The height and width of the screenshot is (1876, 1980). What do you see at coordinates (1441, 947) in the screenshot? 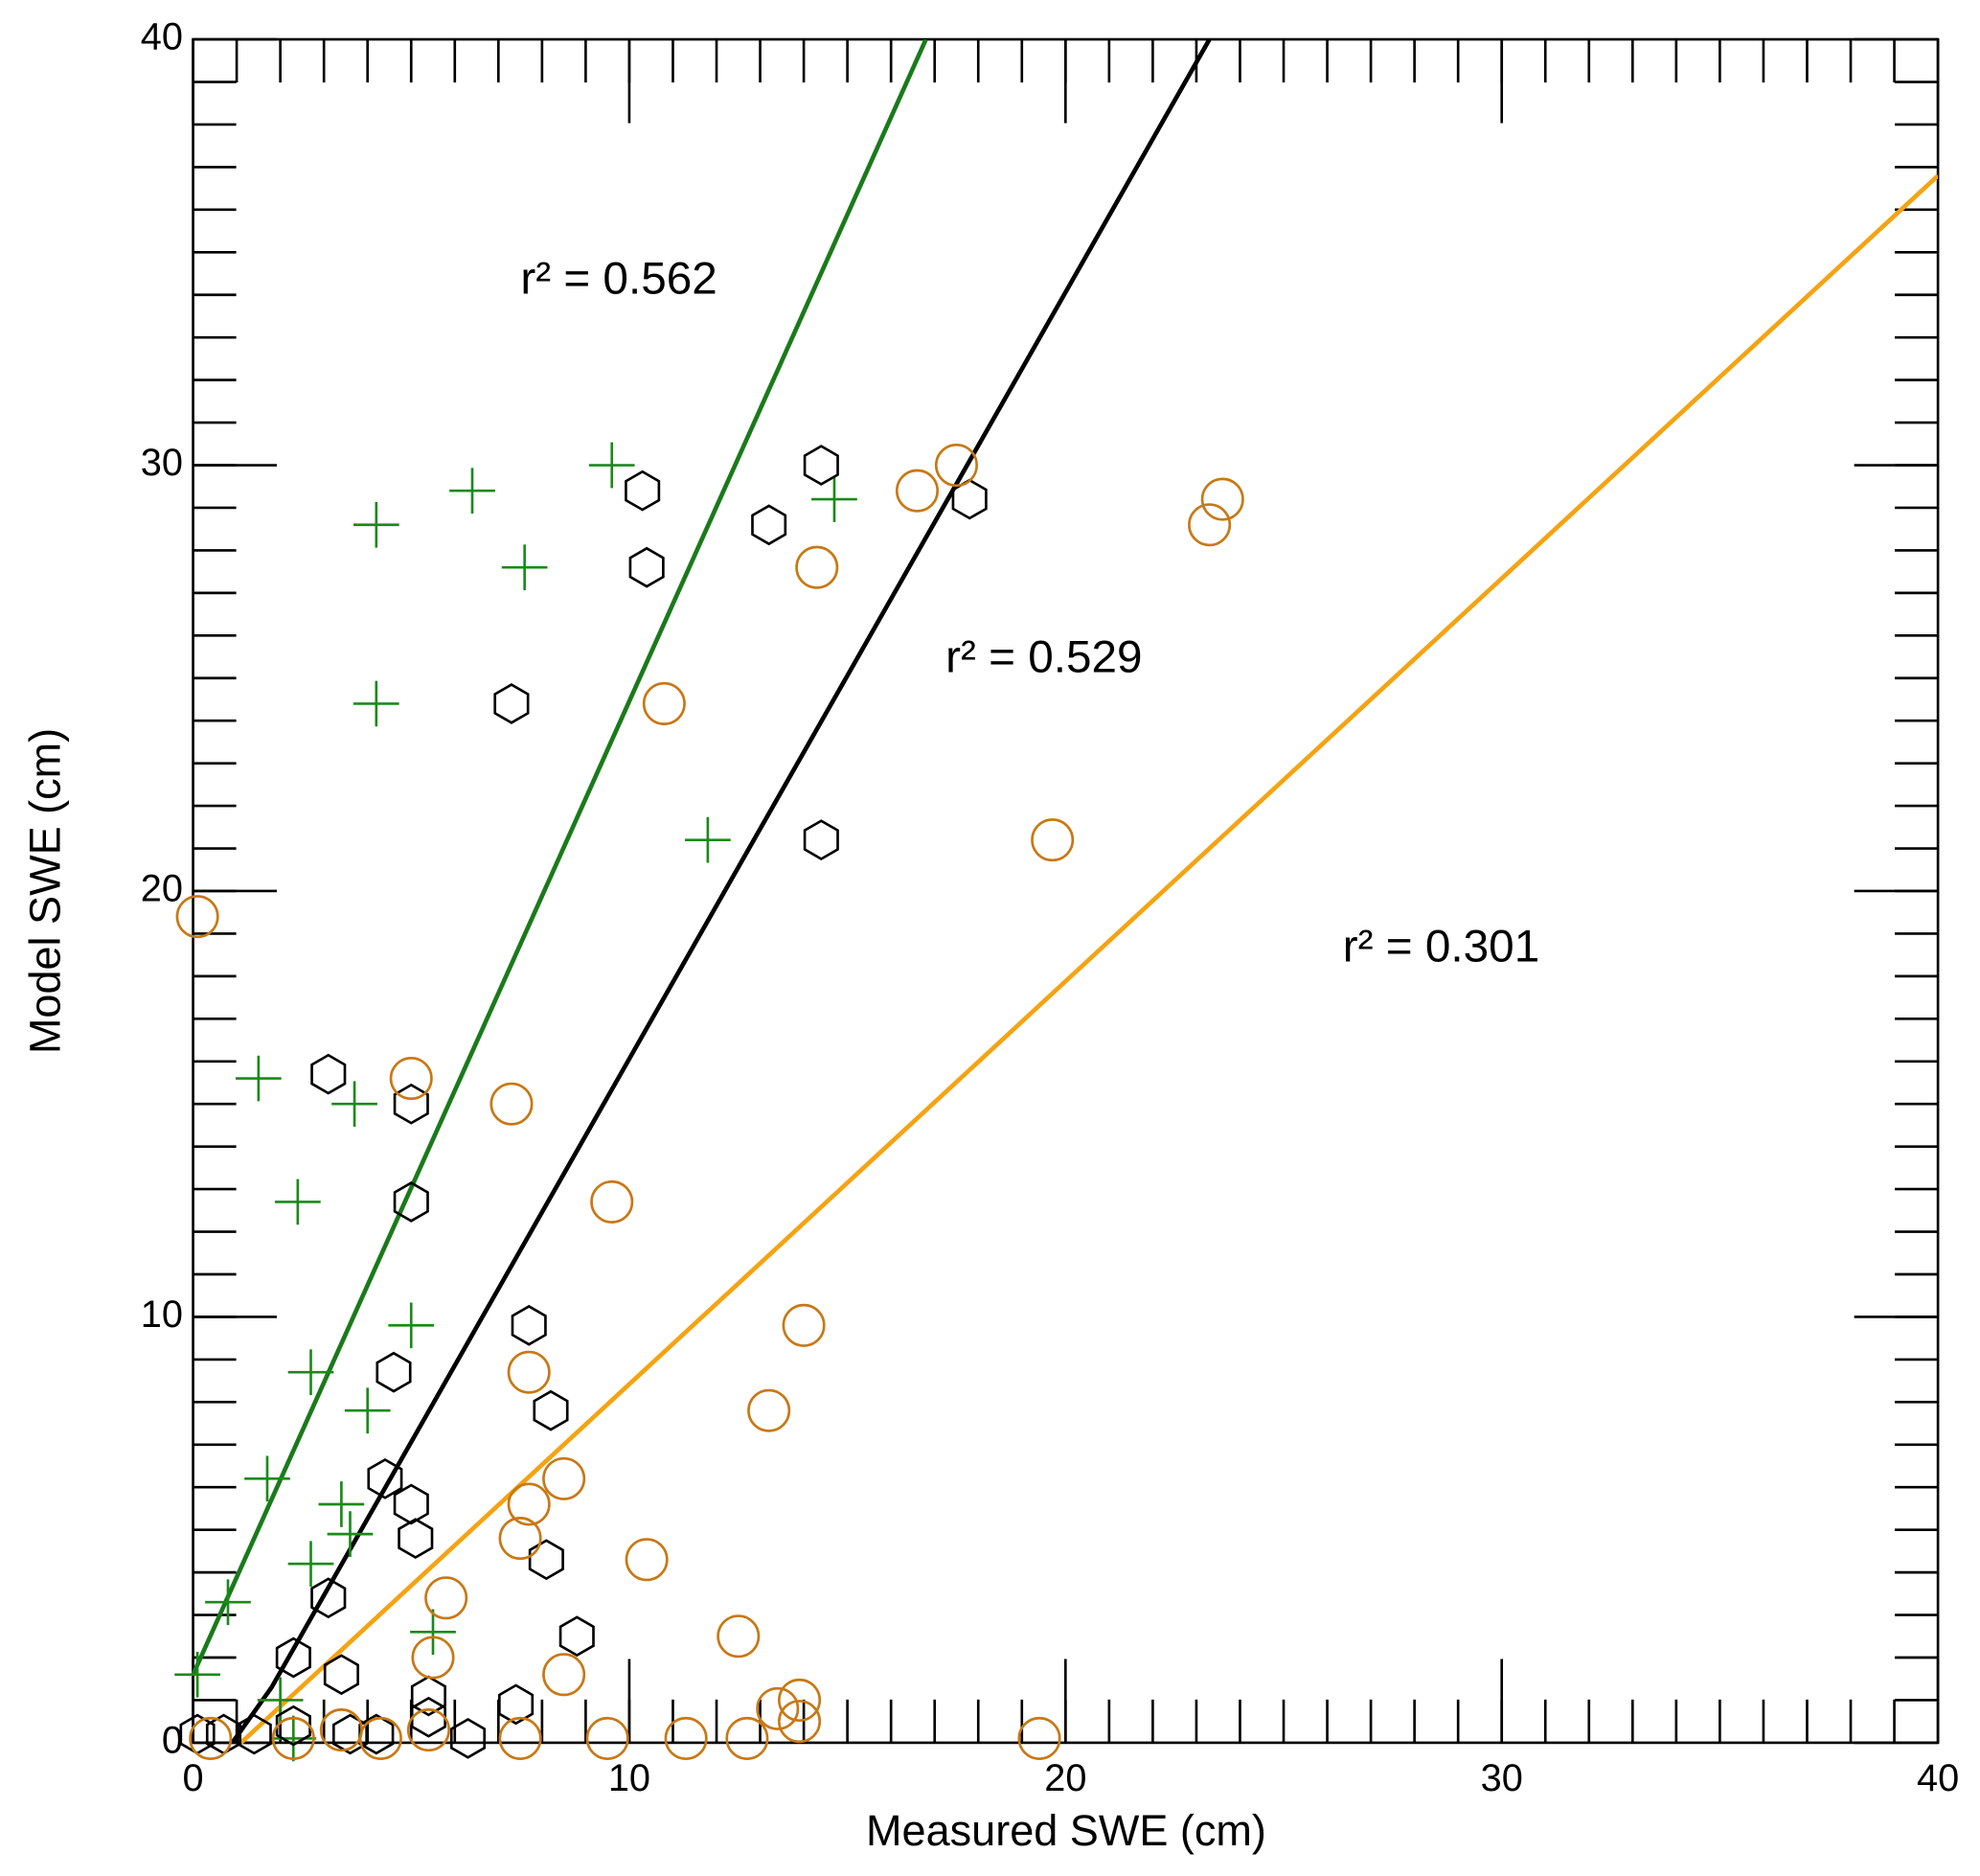
I see `r2-annotation: r² = 0.301` at bounding box center [1441, 947].